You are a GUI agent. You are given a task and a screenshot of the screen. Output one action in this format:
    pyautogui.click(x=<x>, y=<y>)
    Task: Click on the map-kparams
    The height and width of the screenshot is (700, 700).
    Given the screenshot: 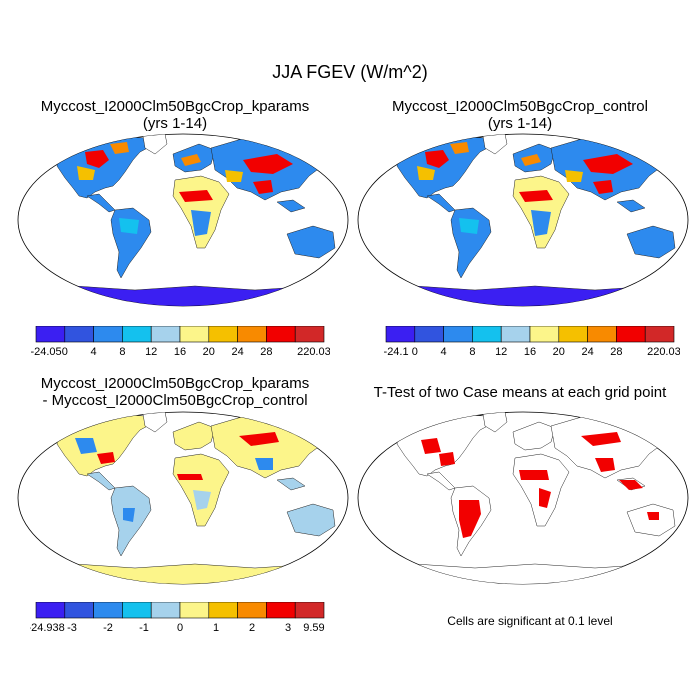 What is the action you would take?
    pyautogui.click(x=183, y=220)
    